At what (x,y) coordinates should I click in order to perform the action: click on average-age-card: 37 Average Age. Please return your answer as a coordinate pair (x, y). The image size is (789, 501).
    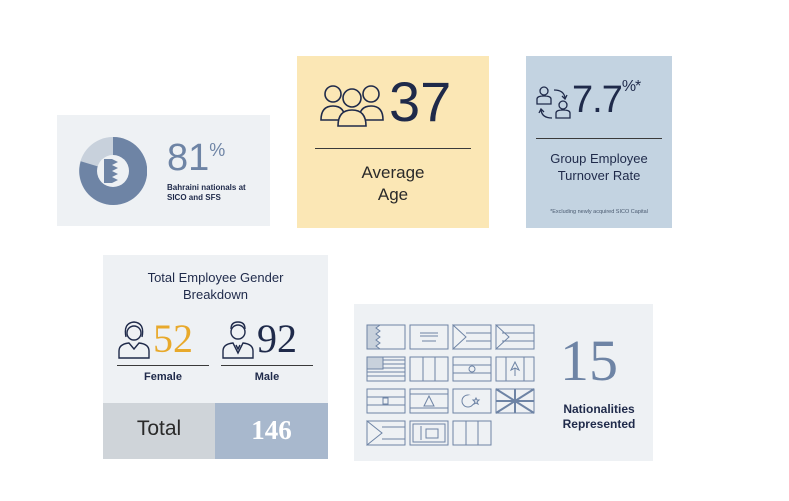
    Looking at the image, I should click on (393, 142).